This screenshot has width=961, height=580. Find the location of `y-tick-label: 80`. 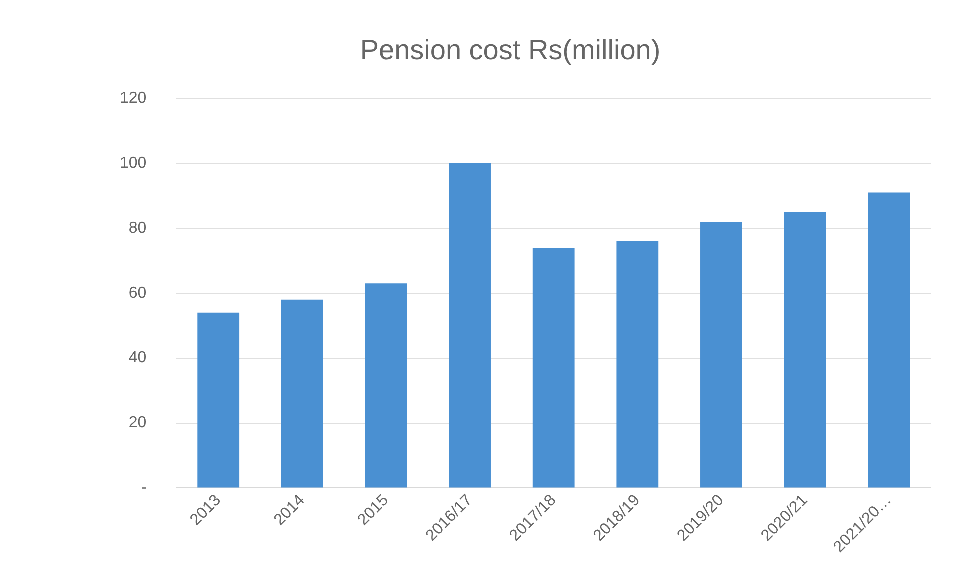

y-tick-label: 80 is located at coordinates (137, 228).